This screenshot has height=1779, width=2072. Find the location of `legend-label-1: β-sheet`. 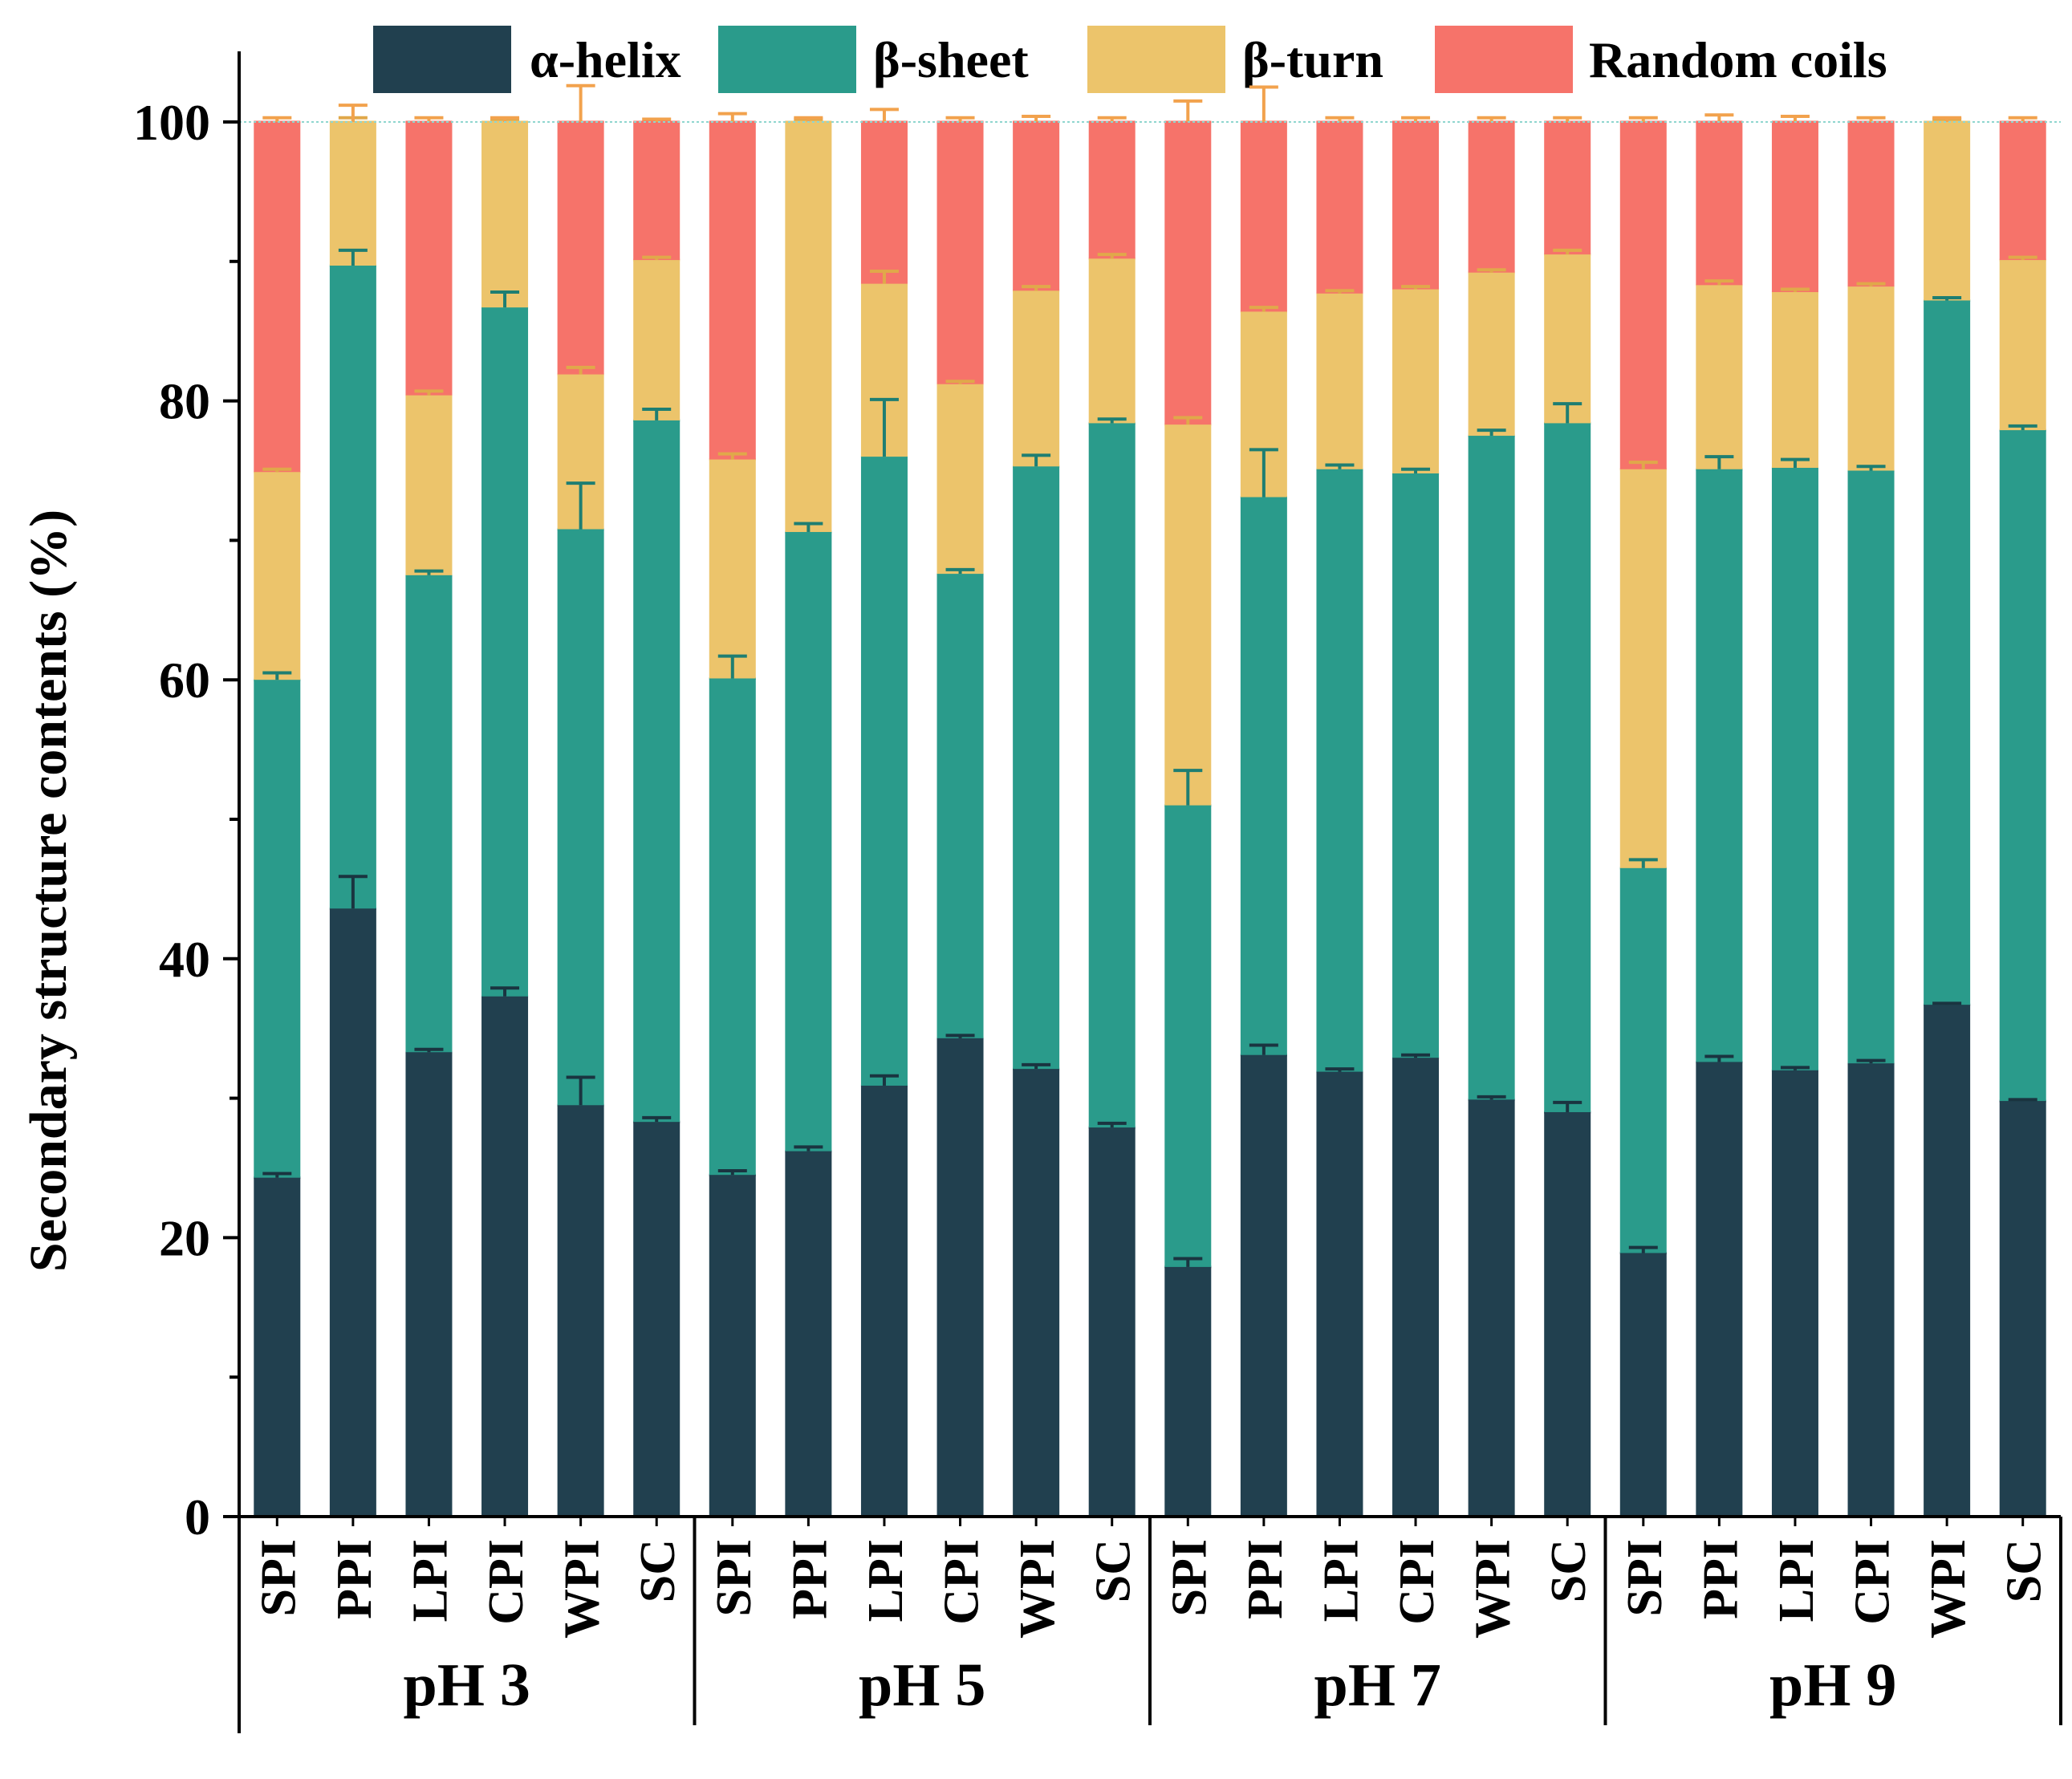

legend-label-1: β-sheet is located at coordinates (951, 59).